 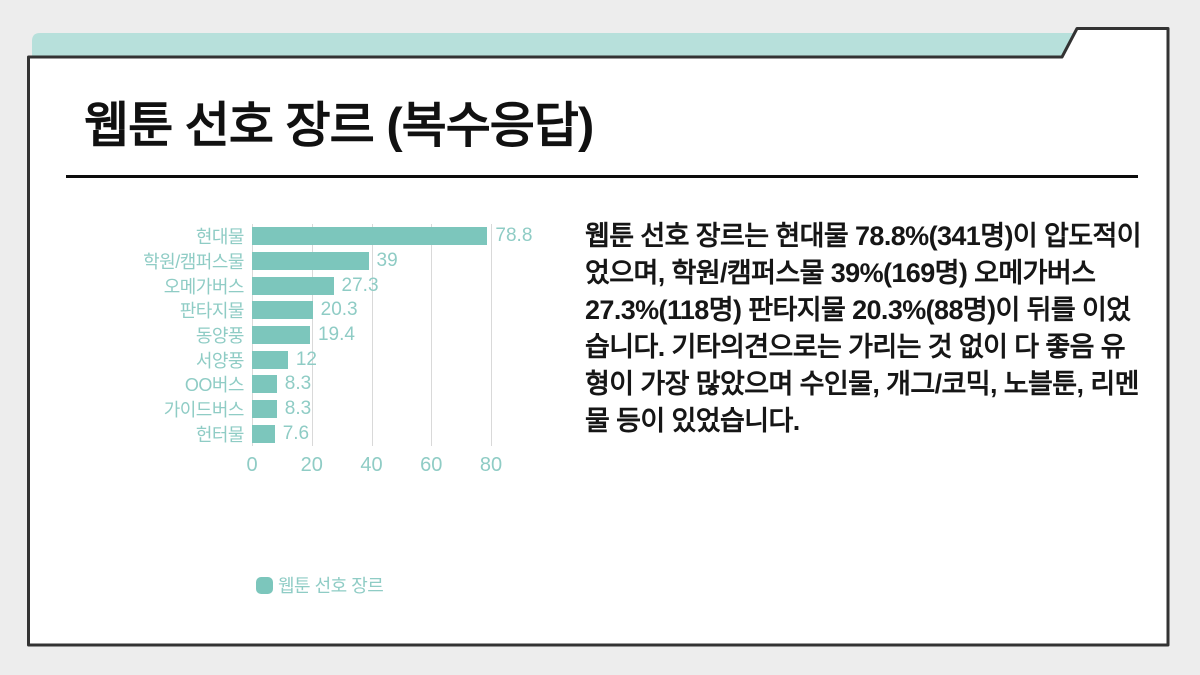 What do you see at coordinates (220, 434) in the screenshot?
I see `category-label: 헌터물` at bounding box center [220, 434].